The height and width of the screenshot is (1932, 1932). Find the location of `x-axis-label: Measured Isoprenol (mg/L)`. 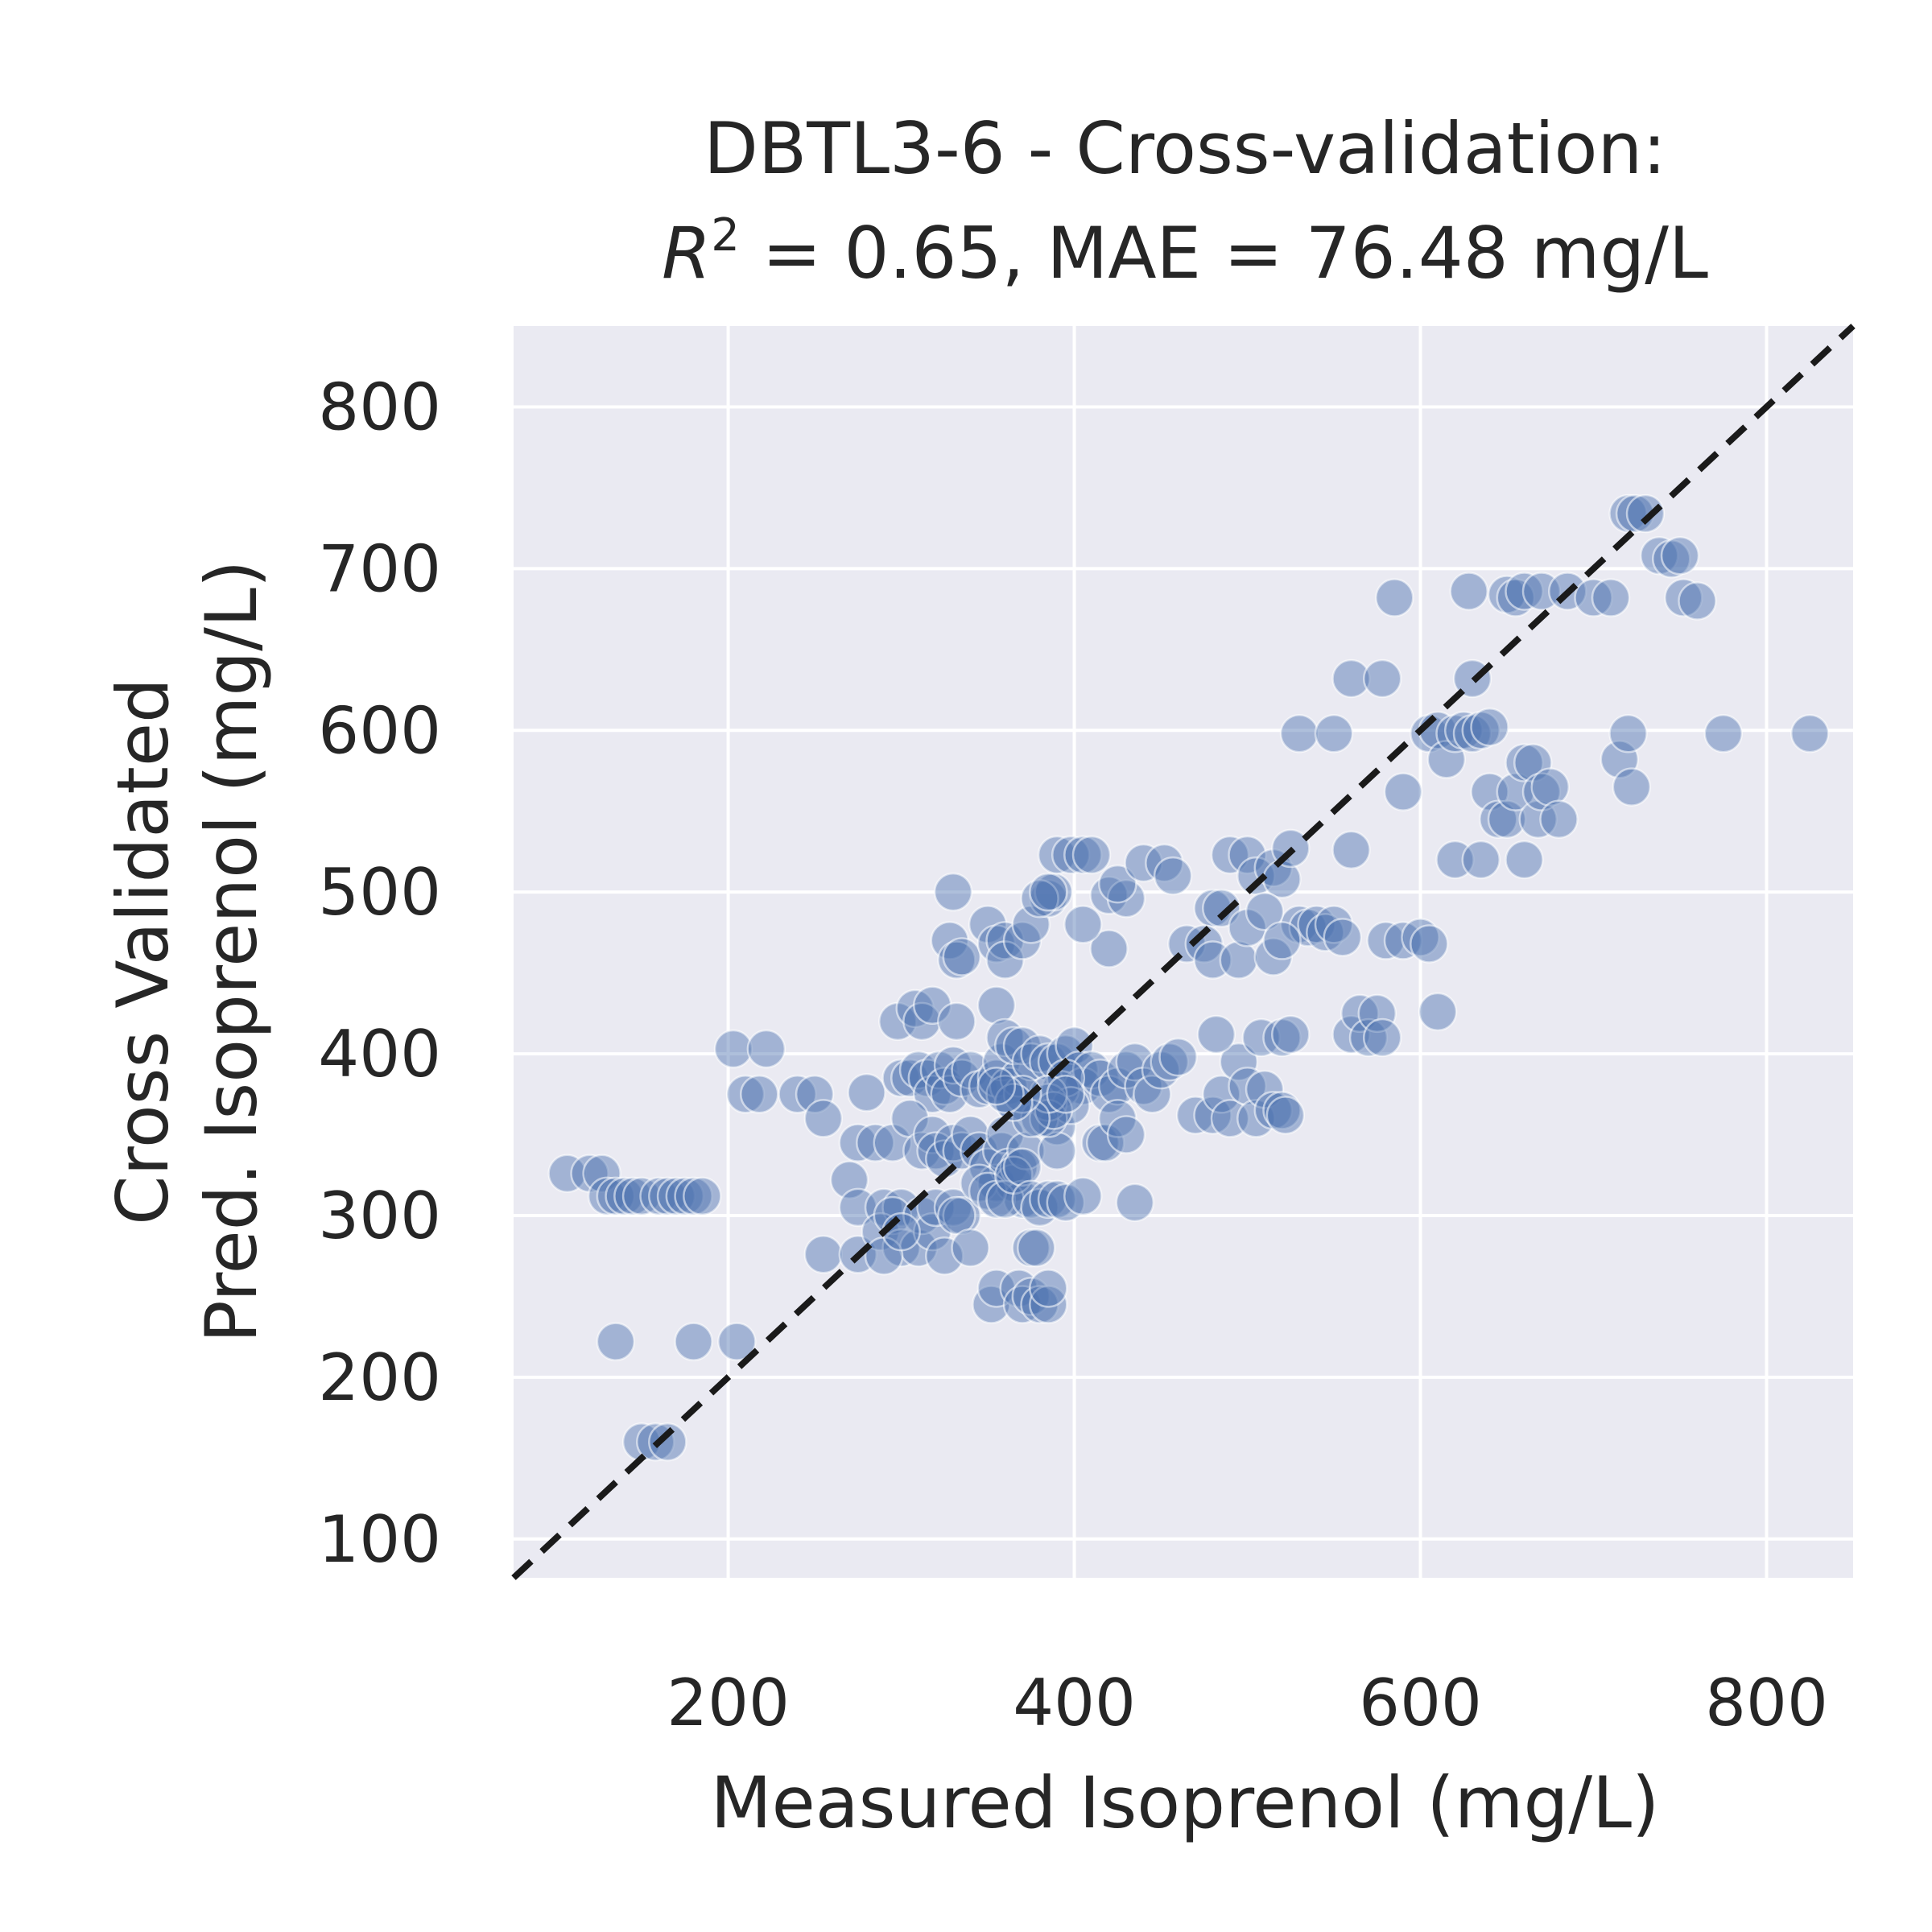

x-axis-label: Measured Isoprenol (mg/L) is located at coordinates (1185, 1802).